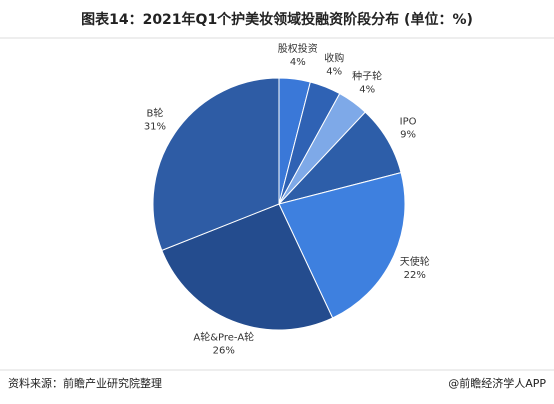  Describe the element at coordinates (415, 261) in the screenshot. I see `slice-label: 天使轮` at that location.